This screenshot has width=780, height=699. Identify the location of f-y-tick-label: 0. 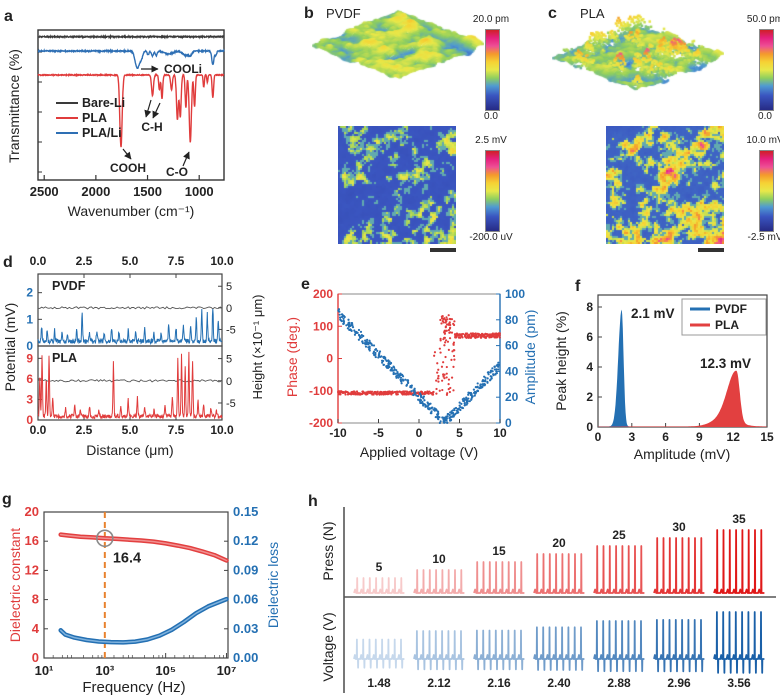
(589, 427).